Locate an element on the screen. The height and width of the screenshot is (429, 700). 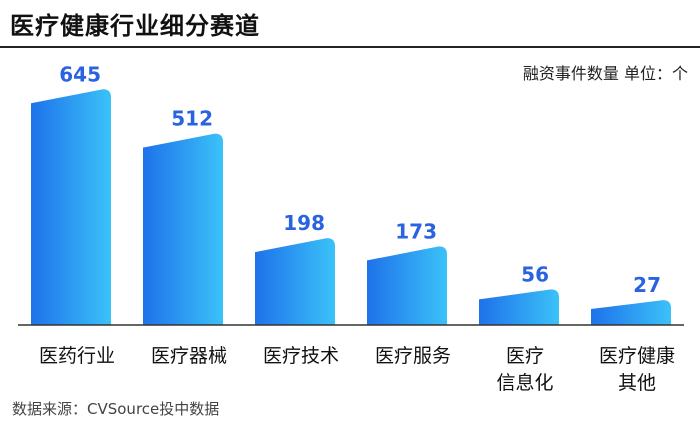
category-label: 医疗健康 is located at coordinates (637, 356).